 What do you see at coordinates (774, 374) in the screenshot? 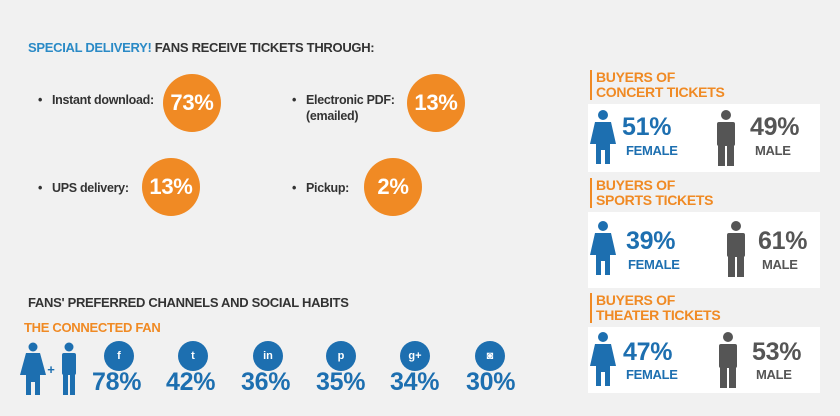
I see `theater-male-label: MALE` at bounding box center [774, 374].